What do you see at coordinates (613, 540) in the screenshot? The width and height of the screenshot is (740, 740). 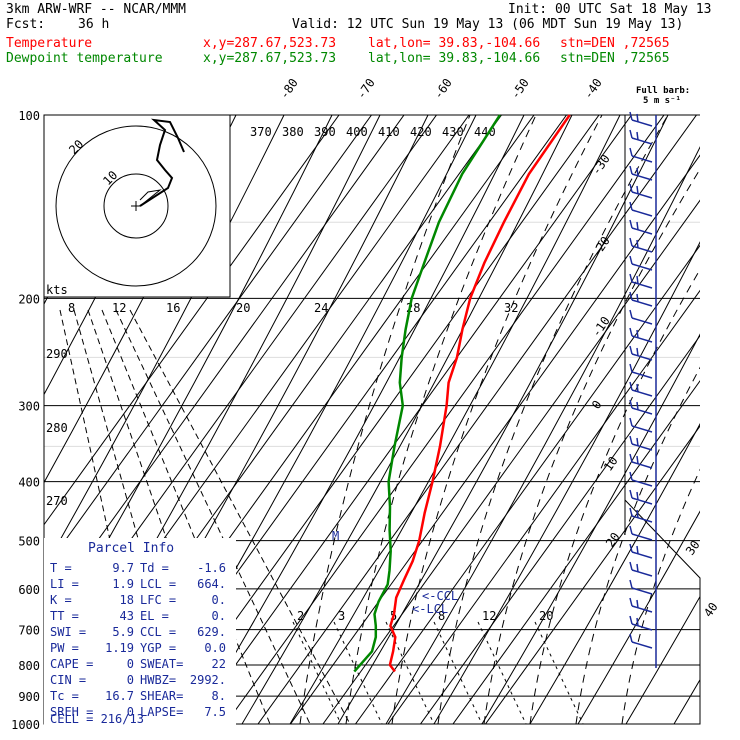 I see `isotherm-label: 20` at bounding box center [613, 540].